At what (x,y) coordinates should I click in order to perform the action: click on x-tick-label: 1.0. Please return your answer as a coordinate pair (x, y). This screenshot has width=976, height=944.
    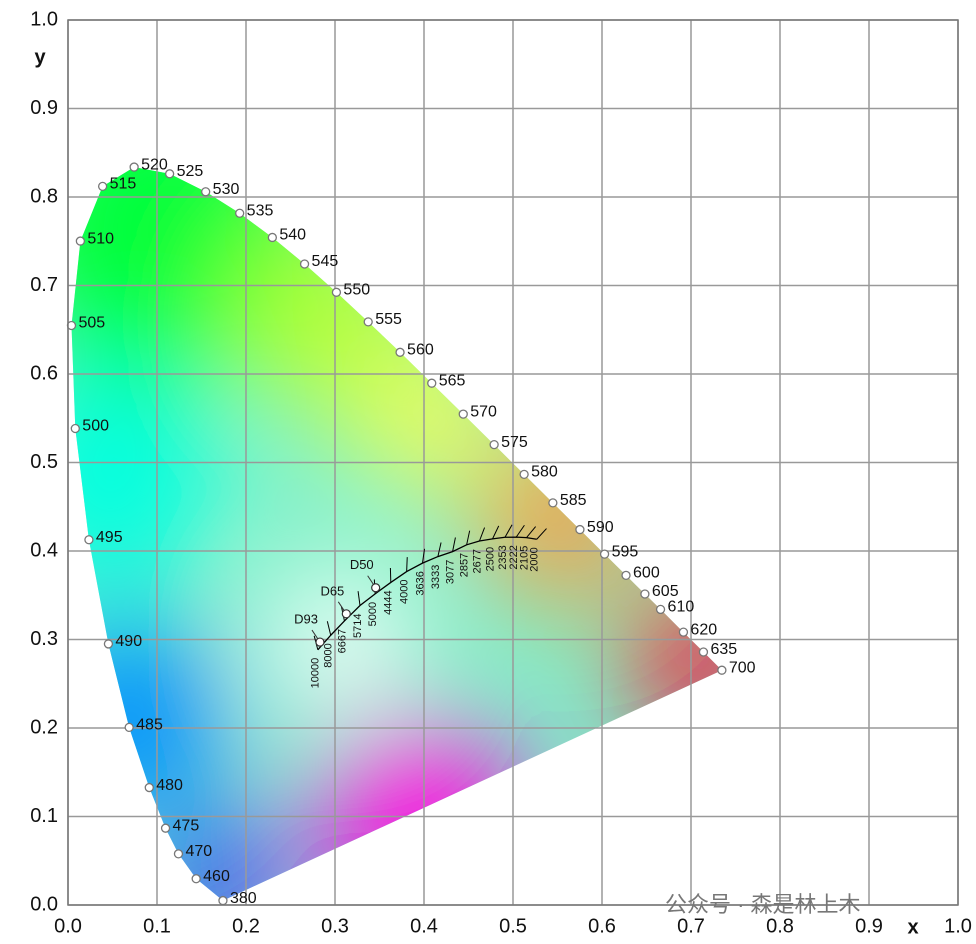
    Looking at the image, I should click on (958, 926).